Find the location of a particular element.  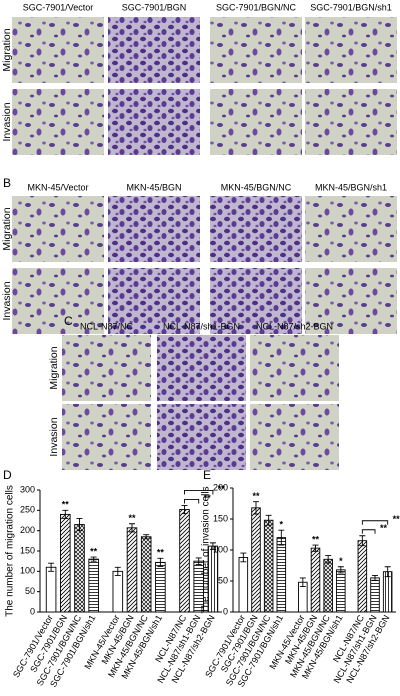

y-axis-label: The number of invasion cells is located at coordinates (206, 549).